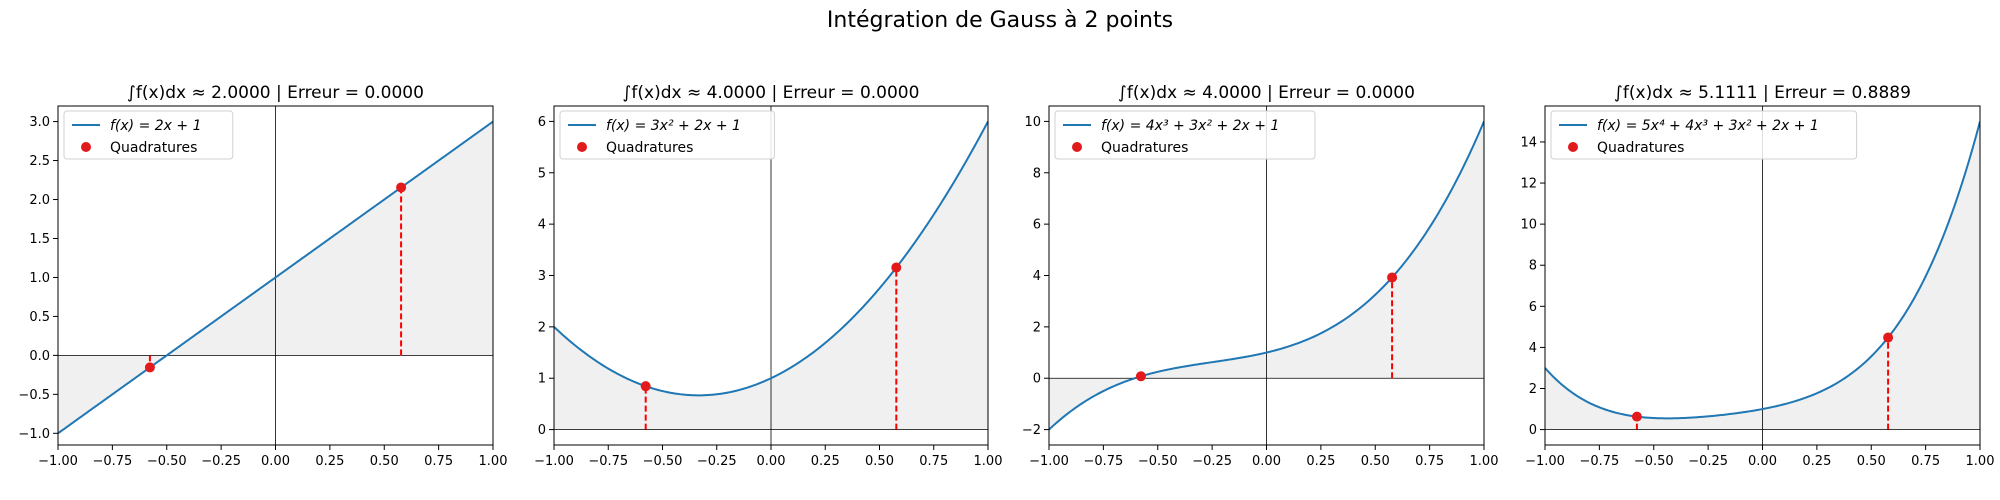  What do you see at coordinates (542, 276) in the screenshot?
I see `y-tick-label: 3` at bounding box center [542, 276].